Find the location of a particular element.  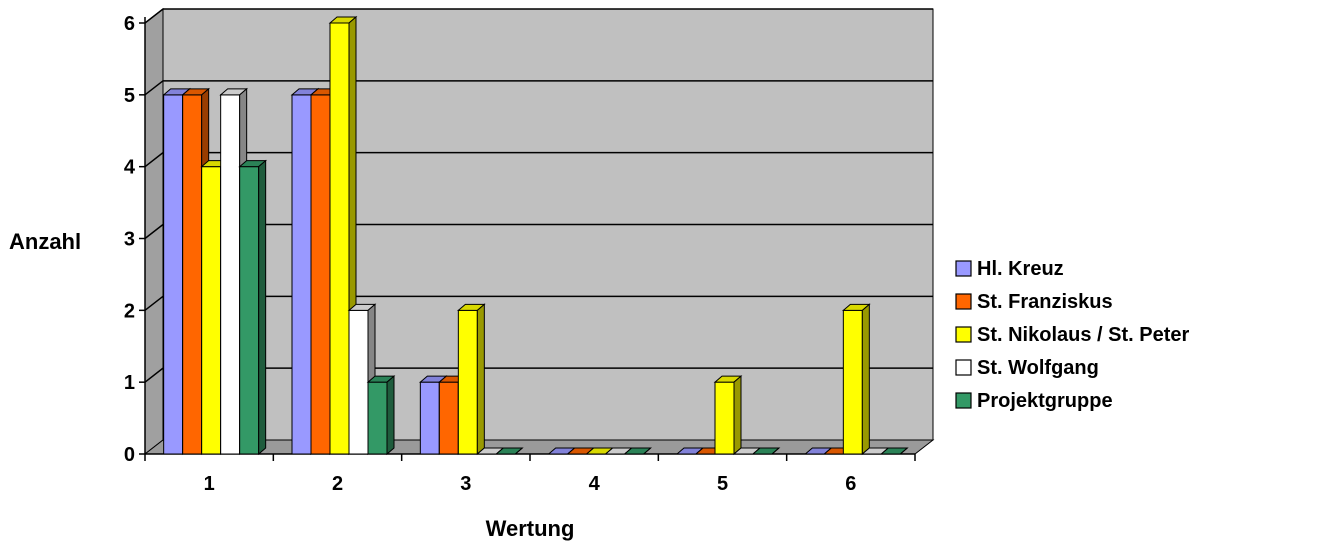

x-tick-label: 5 is located at coordinates (722, 484).